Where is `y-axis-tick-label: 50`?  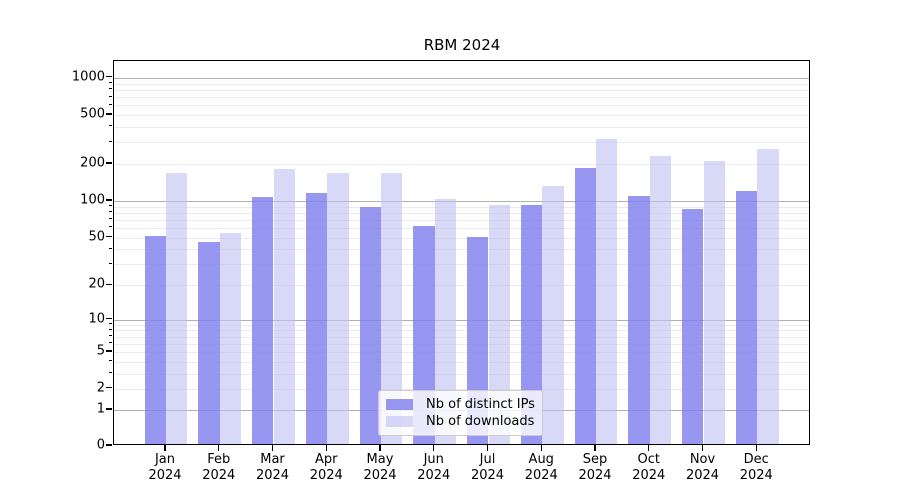 y-axis-tick-label: 50 is located at coordinates (96, 237).